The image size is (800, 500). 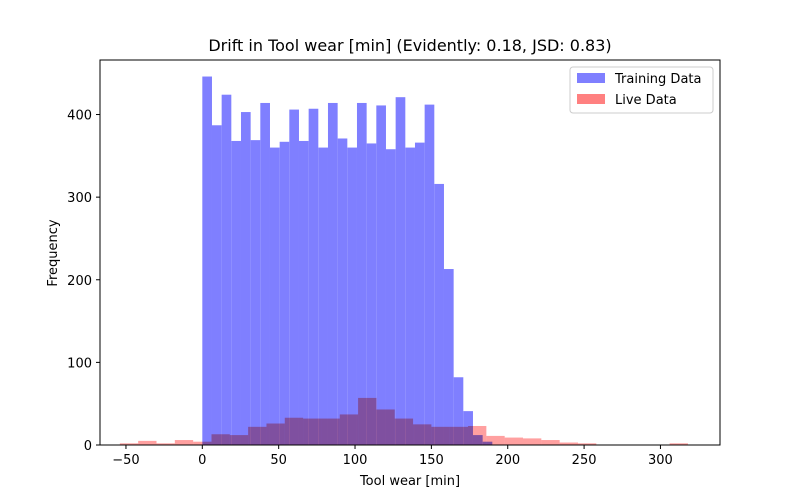 I want to click on live-bars, so click(x=403, y=421).